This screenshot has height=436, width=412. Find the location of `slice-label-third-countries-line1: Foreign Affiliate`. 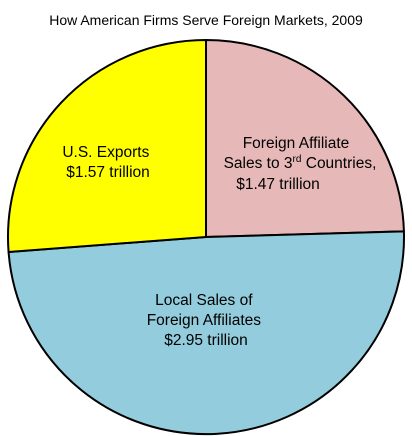

slice-label-third-countries-line1: Foreign Affiliate is located at coordinates (296, 143).